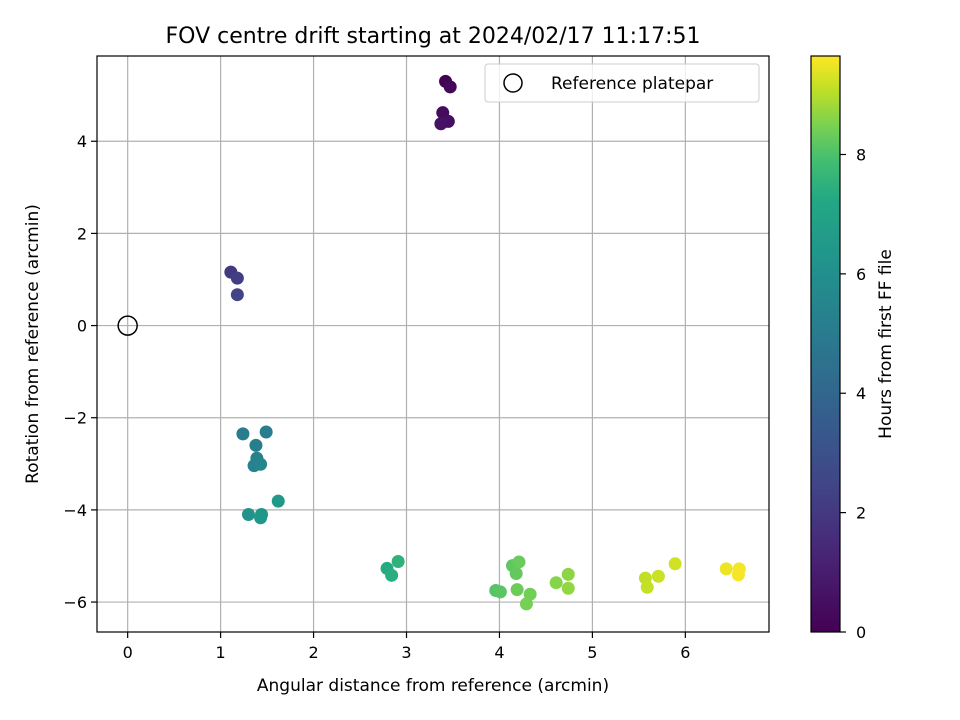 The height and width of the screenshot is (720, 960). I want to click on colorbar-ticks: 0 2 4 6 8, so click(853, 393).